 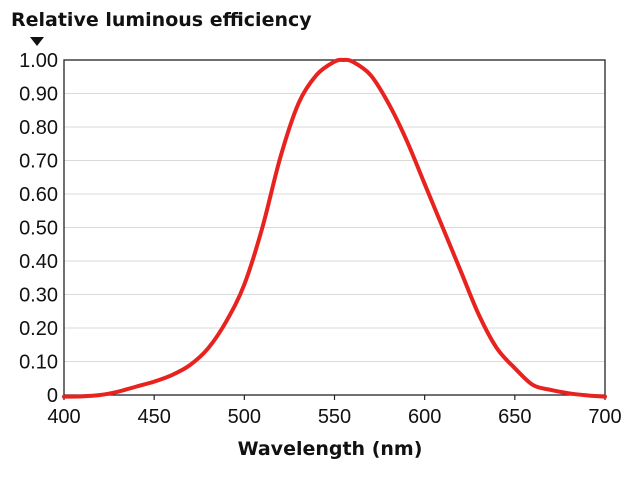 I want to click on x-axis-title: Wavelength (nm), so click(x=330, y=449).